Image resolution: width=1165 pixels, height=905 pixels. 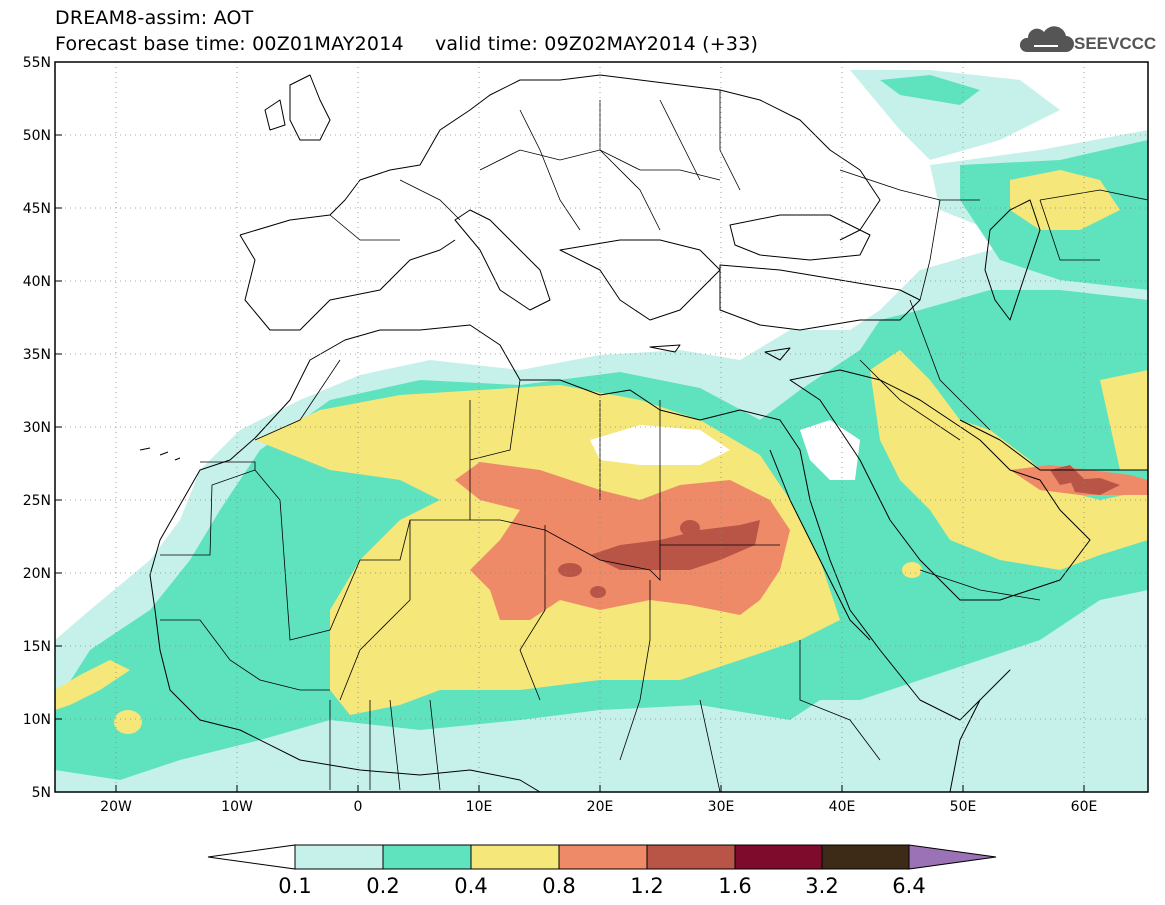 I want to click on lon-label: 40E, so click(x=842, y=807).